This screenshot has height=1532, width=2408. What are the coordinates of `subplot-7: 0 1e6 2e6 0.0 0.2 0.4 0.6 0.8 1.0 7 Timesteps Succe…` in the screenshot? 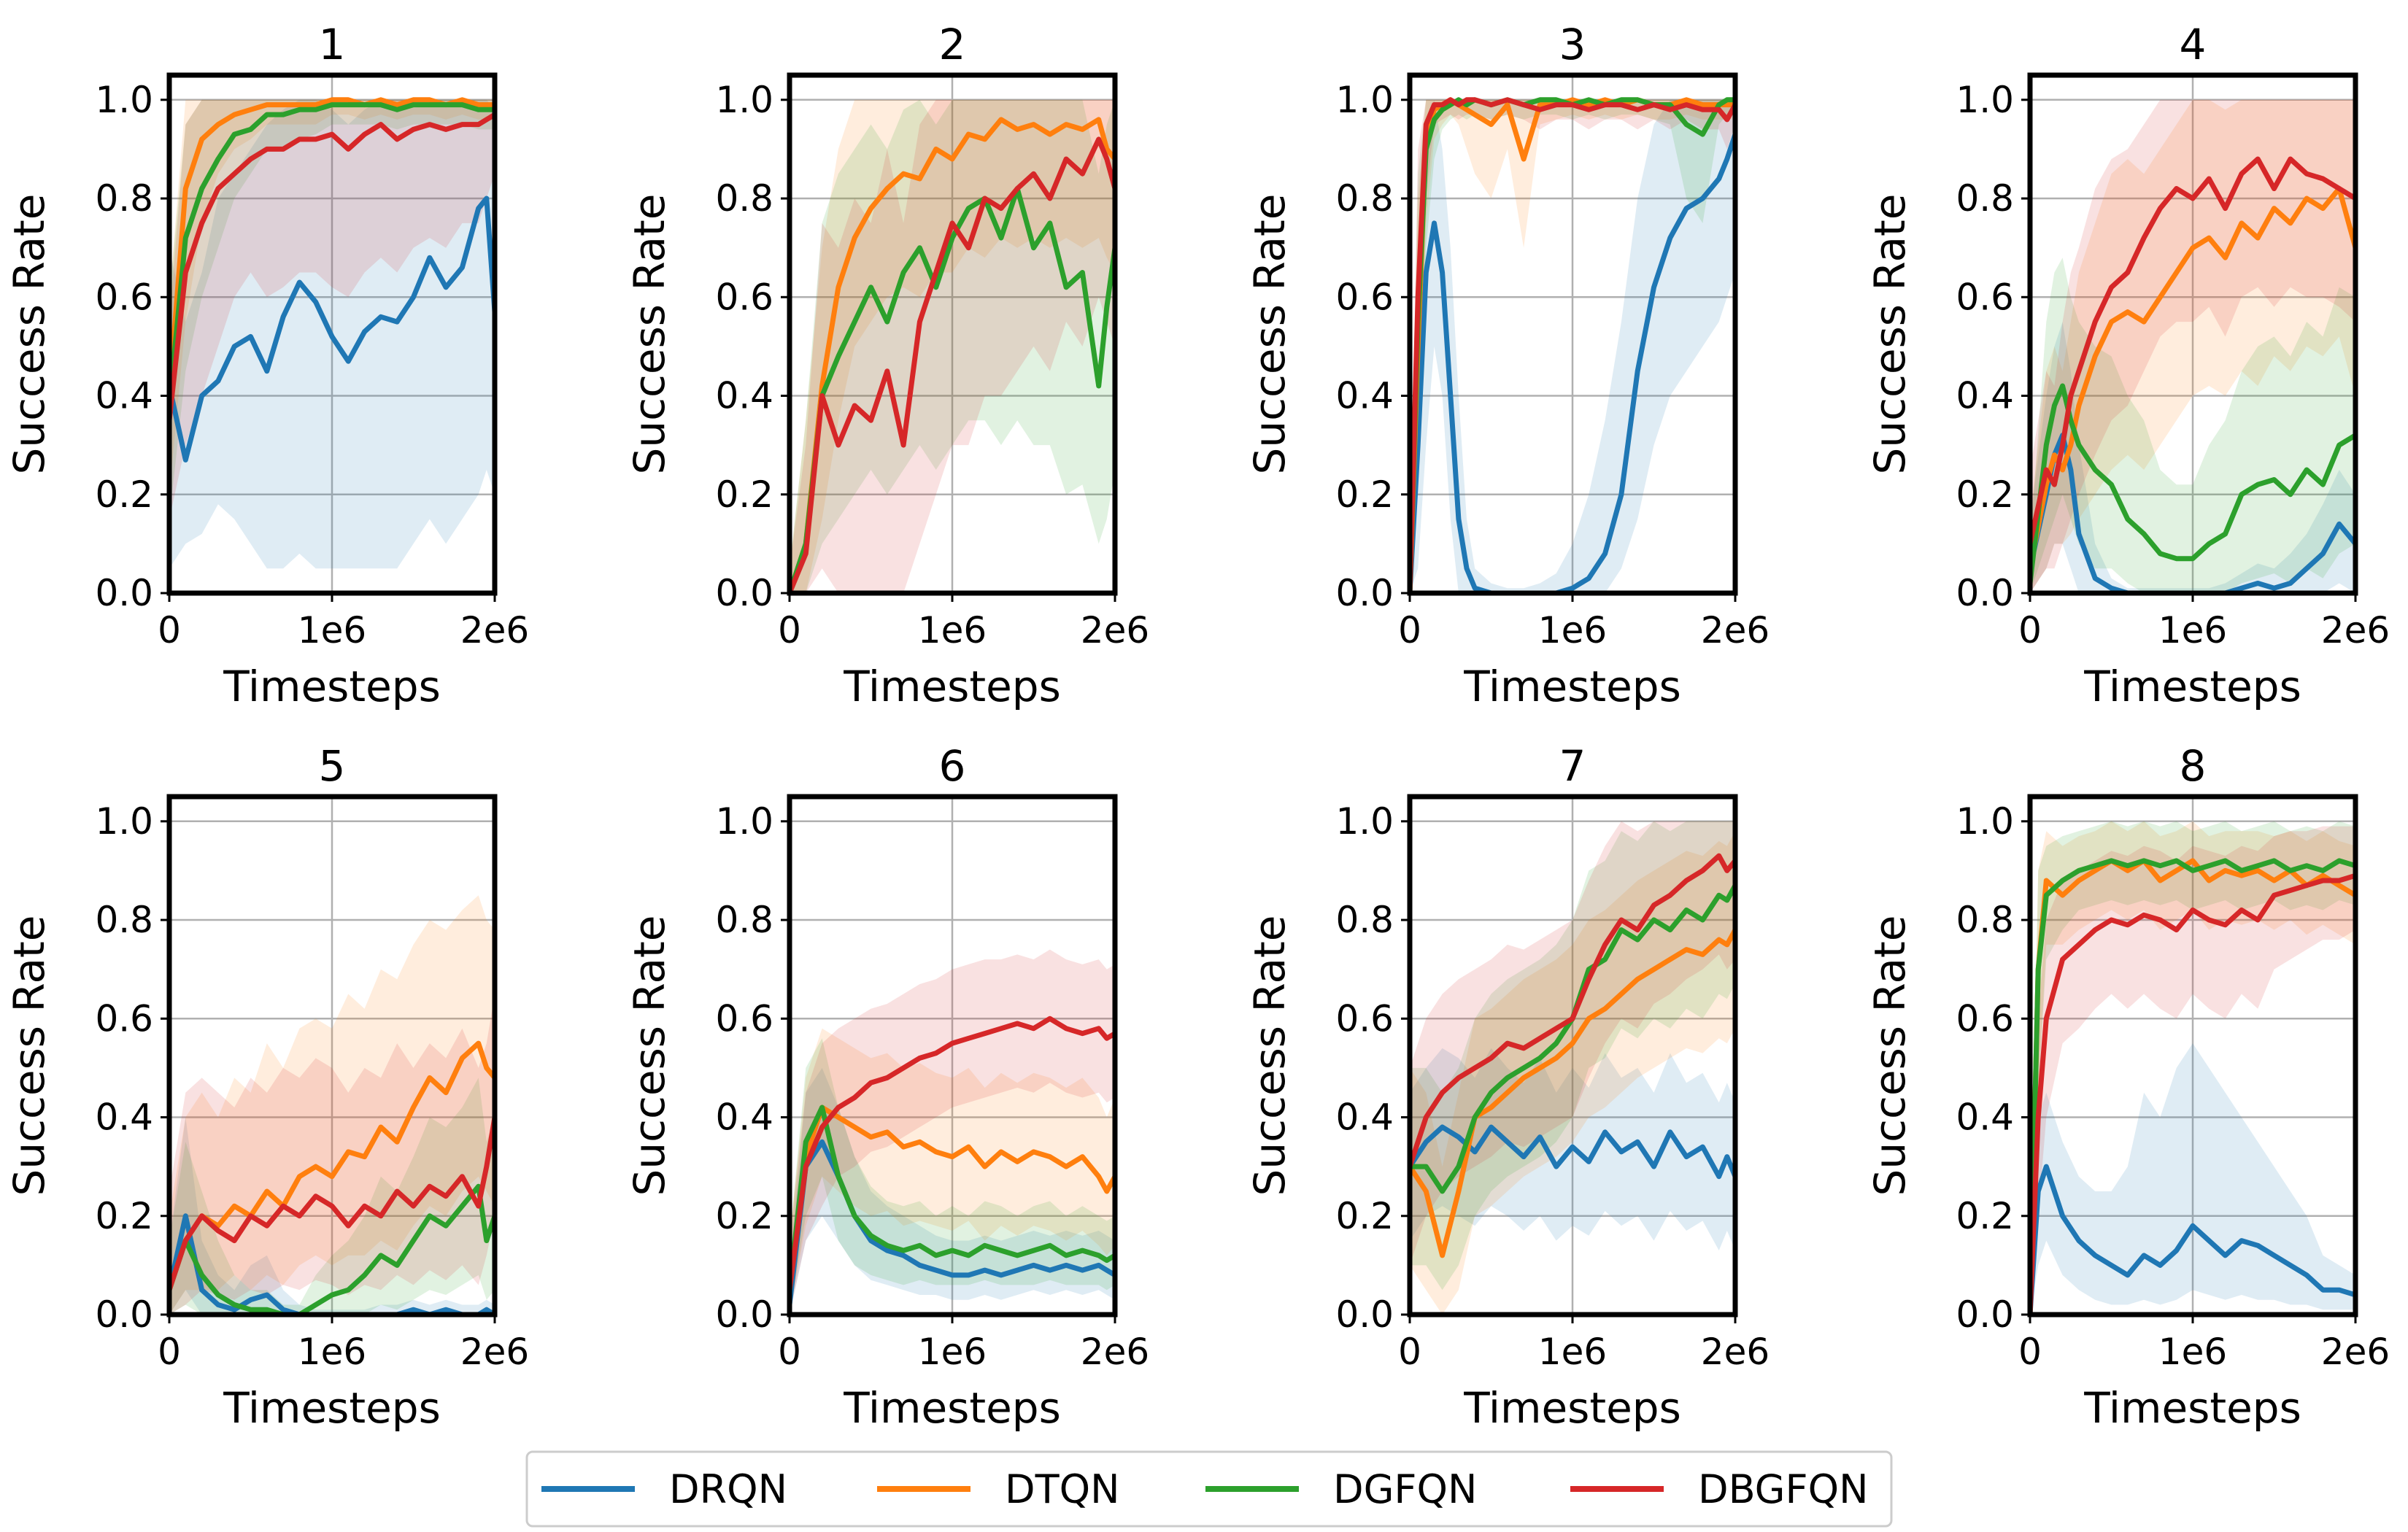 It's located at (1507, 1087).